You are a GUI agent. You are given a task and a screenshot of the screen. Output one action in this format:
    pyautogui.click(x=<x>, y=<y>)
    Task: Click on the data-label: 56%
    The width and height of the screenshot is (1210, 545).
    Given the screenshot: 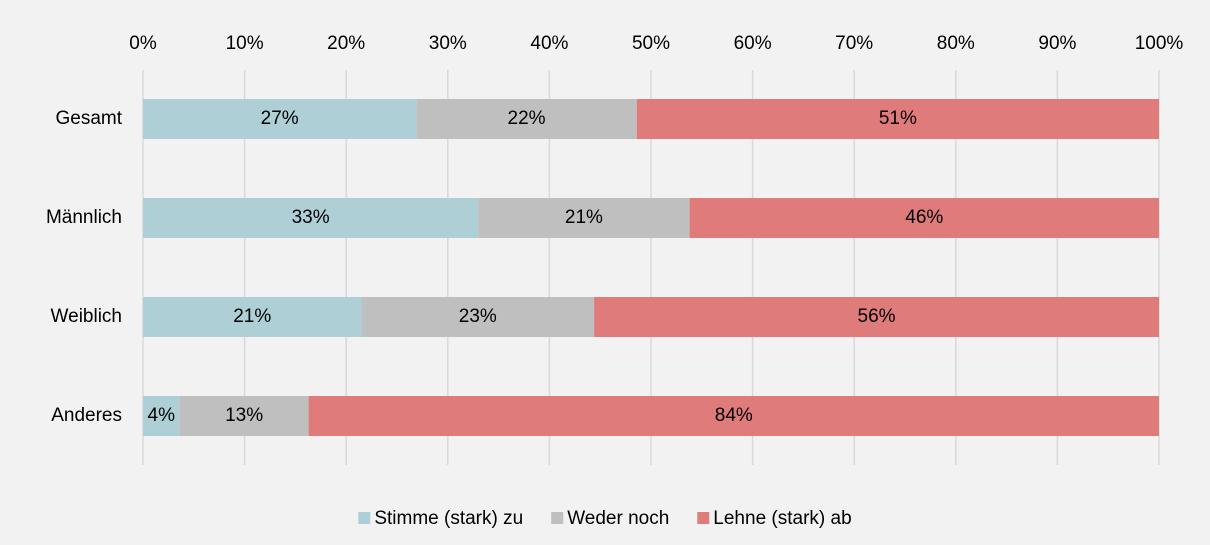 What is the action you would take?
    pyautogui.click(x=877, y=316)
    